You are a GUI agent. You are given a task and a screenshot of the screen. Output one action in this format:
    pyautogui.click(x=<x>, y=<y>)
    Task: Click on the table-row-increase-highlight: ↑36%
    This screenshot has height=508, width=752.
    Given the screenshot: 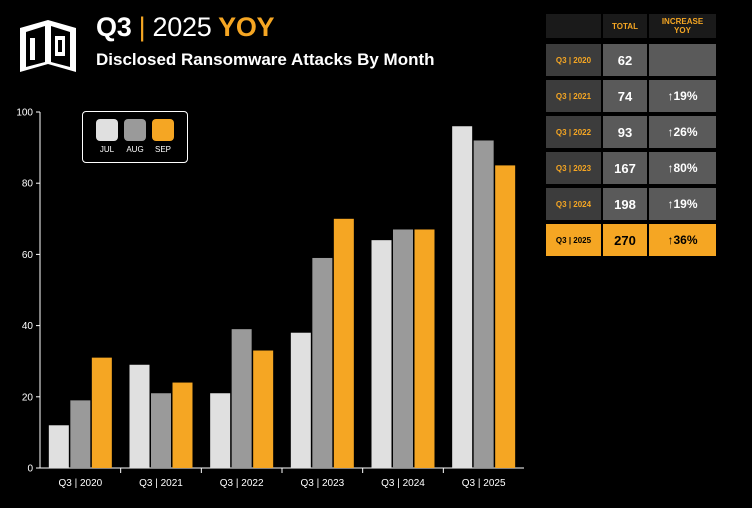 What is the action you would take?
    pyautogui.click(x=682, y=240)
    